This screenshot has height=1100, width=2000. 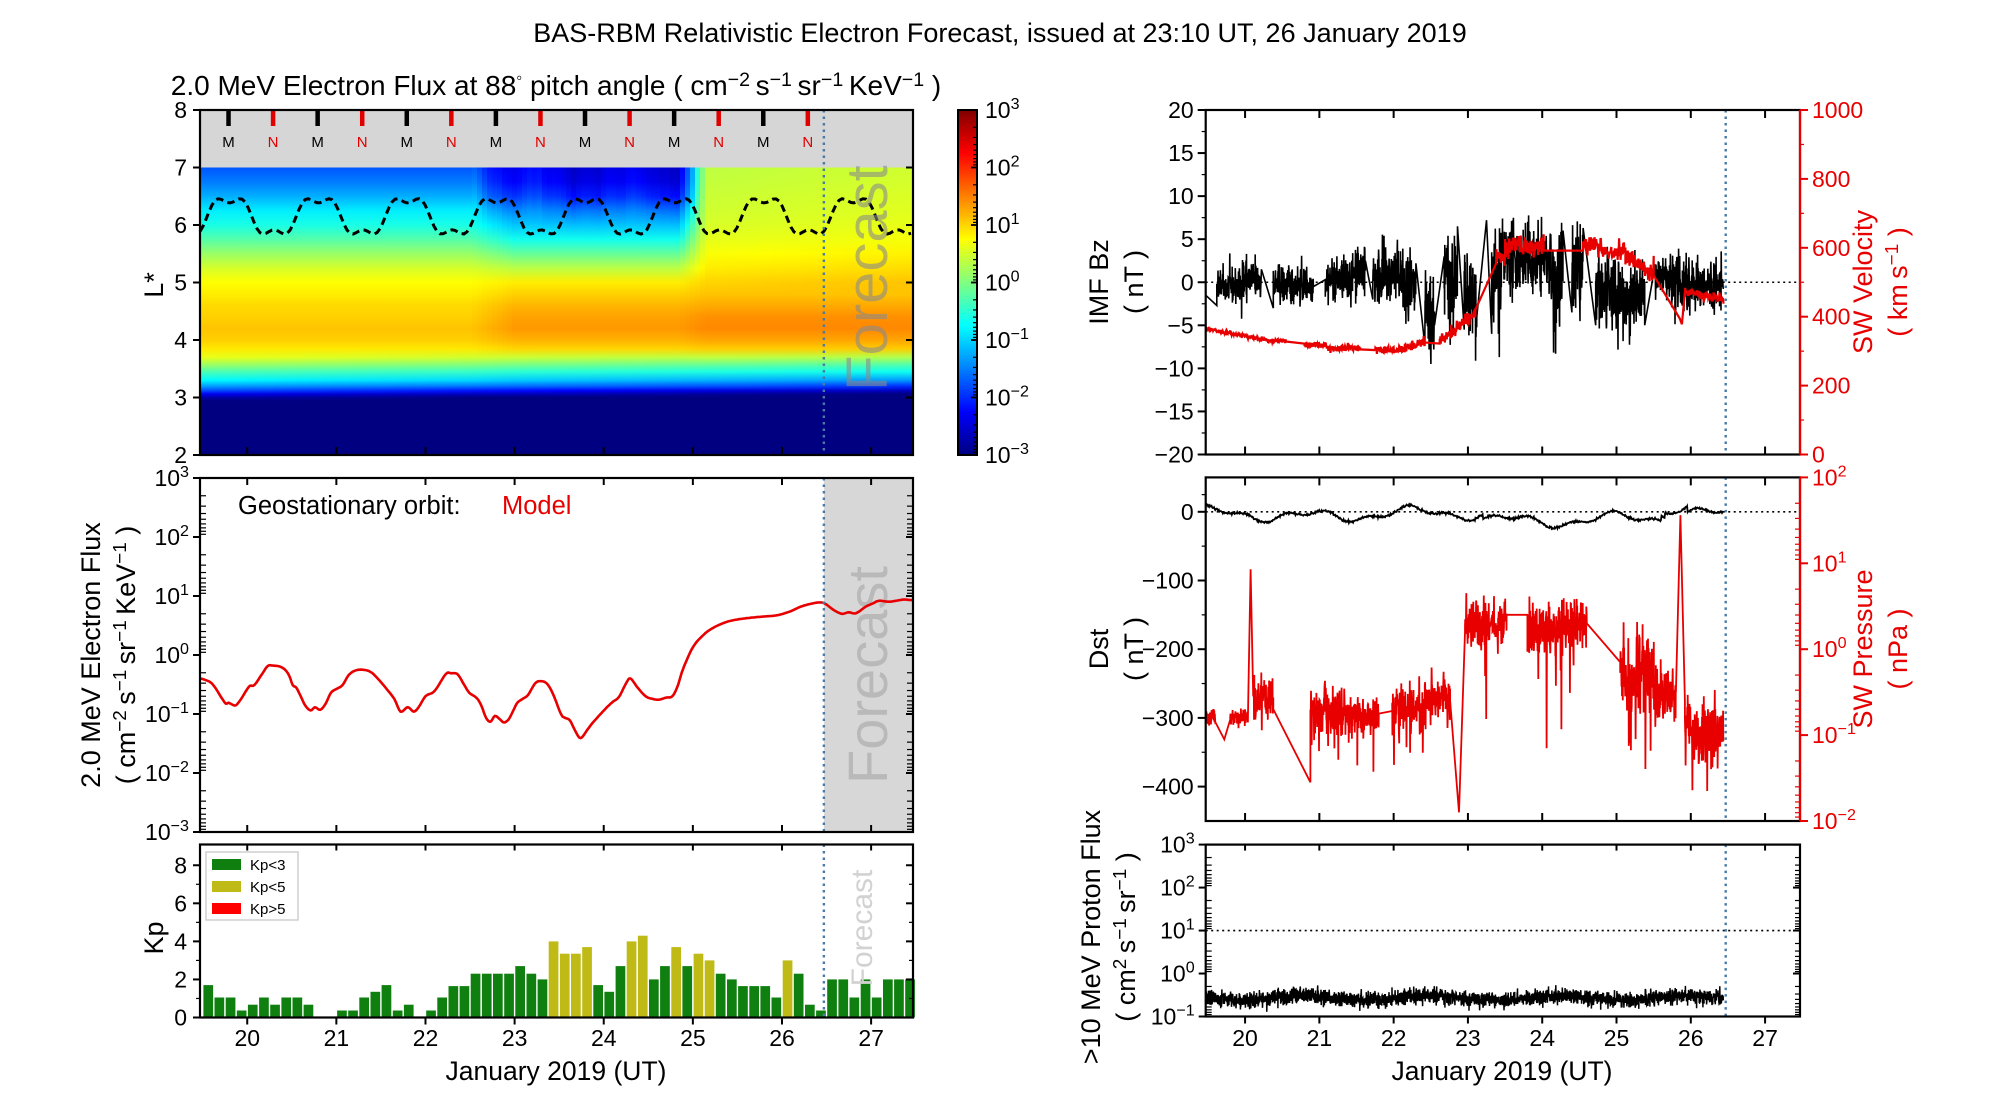 I want to click on svg-text: L*, so click(x=154, y=285).